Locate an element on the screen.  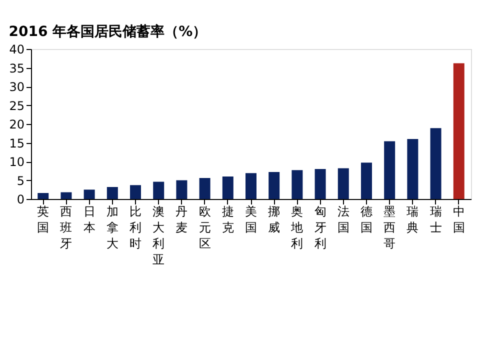
y-tick-label: 20 is located at coordinates (16, 125).